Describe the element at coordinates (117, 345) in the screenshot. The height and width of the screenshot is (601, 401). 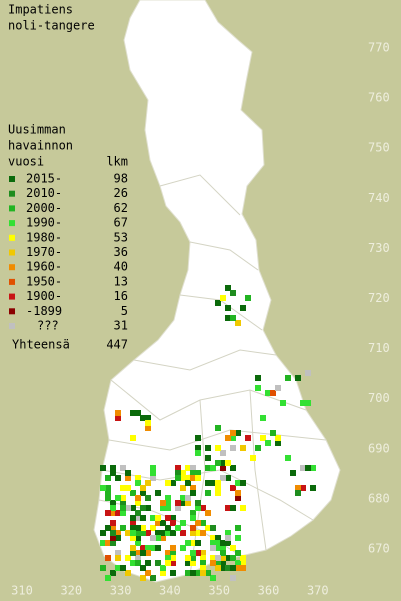
I see `total-count: 447` at that location.